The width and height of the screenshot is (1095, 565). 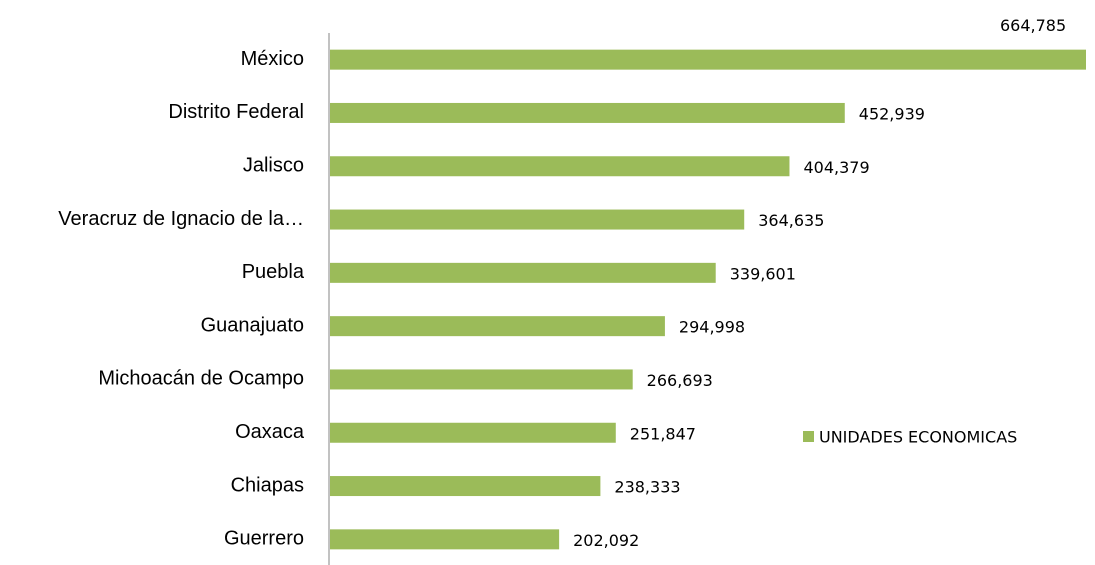 I want to click on data-label: 251,847, so click(x=663, y=433).